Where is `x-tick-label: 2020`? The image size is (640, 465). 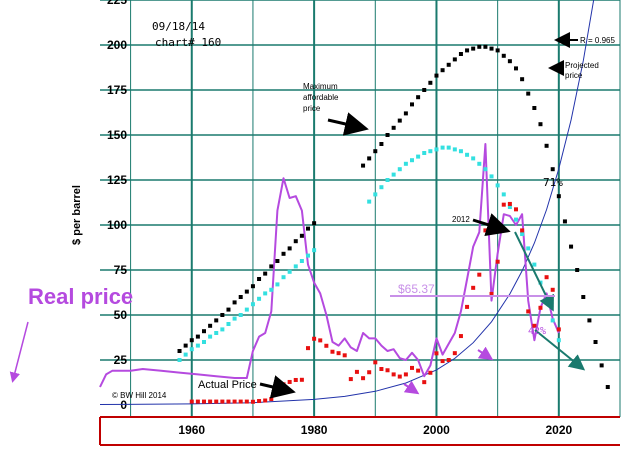
x-tick-label: 2020 is located at coordinates (558, 430).